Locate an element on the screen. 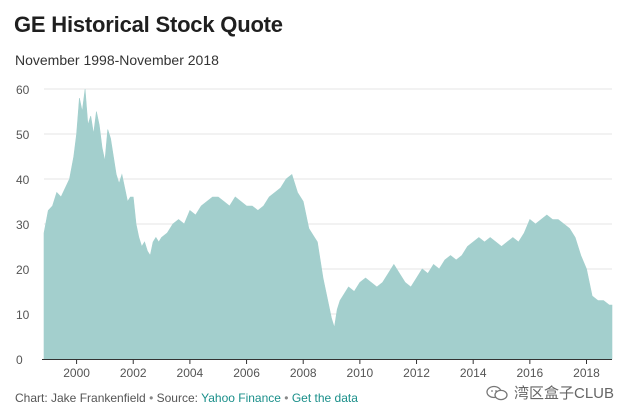  wechat-icon is located at coordinates (497, 392).